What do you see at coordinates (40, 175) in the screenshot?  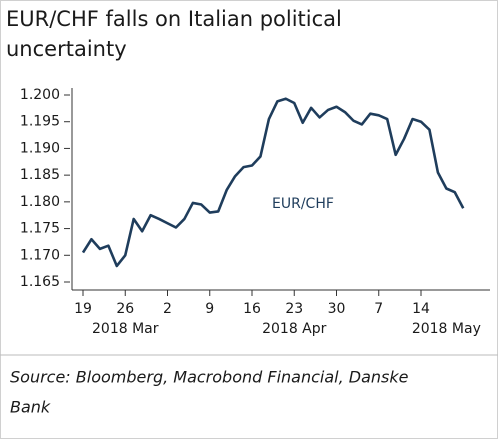 I see `y-tick-label: 1.185` at bounding box center [40, 175].